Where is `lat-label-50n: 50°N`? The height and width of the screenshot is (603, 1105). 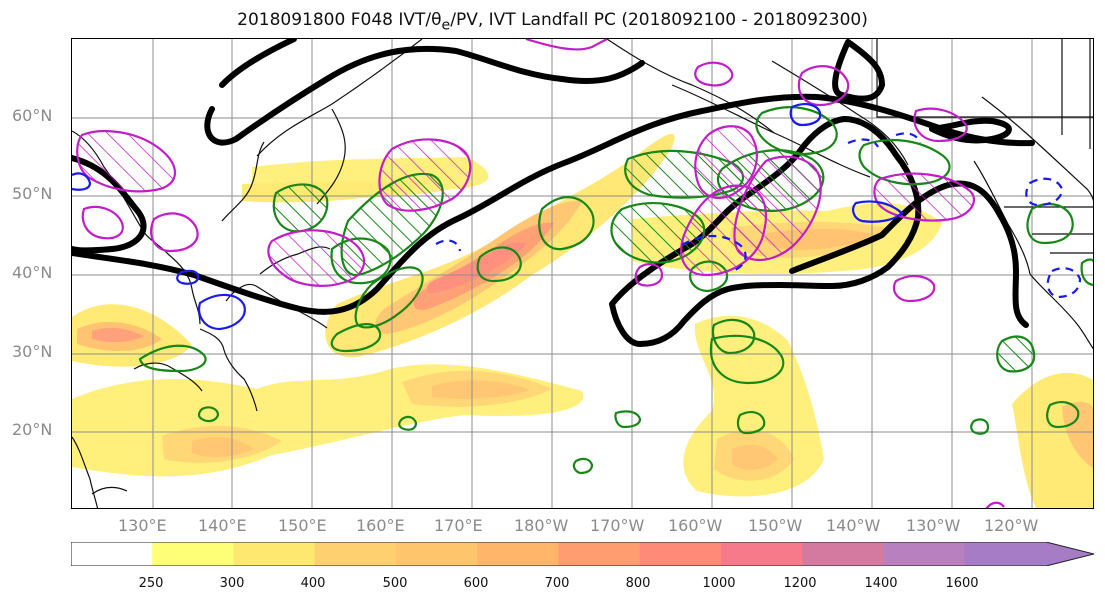
lat-label-50n: 50°N is located at coordinates (32, 193).